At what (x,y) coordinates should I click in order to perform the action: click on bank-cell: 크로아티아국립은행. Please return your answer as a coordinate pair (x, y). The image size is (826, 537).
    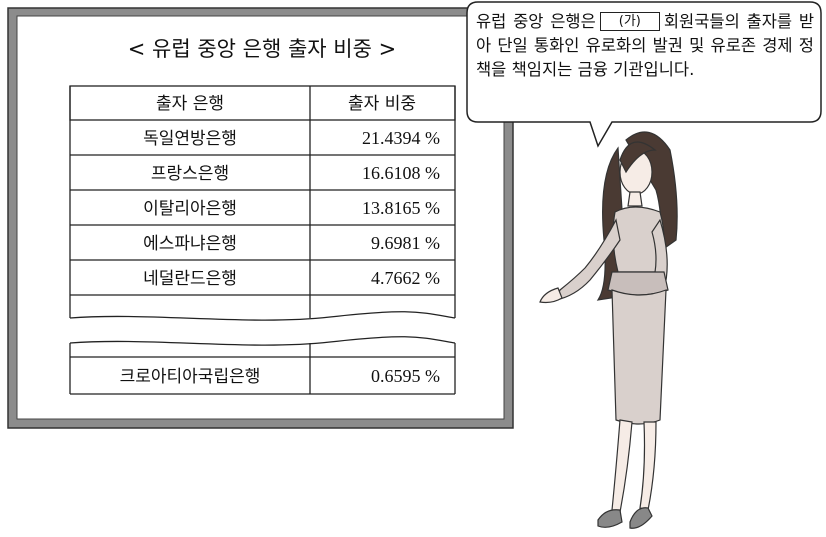
    Looking at the image, I should click on (190, 377).